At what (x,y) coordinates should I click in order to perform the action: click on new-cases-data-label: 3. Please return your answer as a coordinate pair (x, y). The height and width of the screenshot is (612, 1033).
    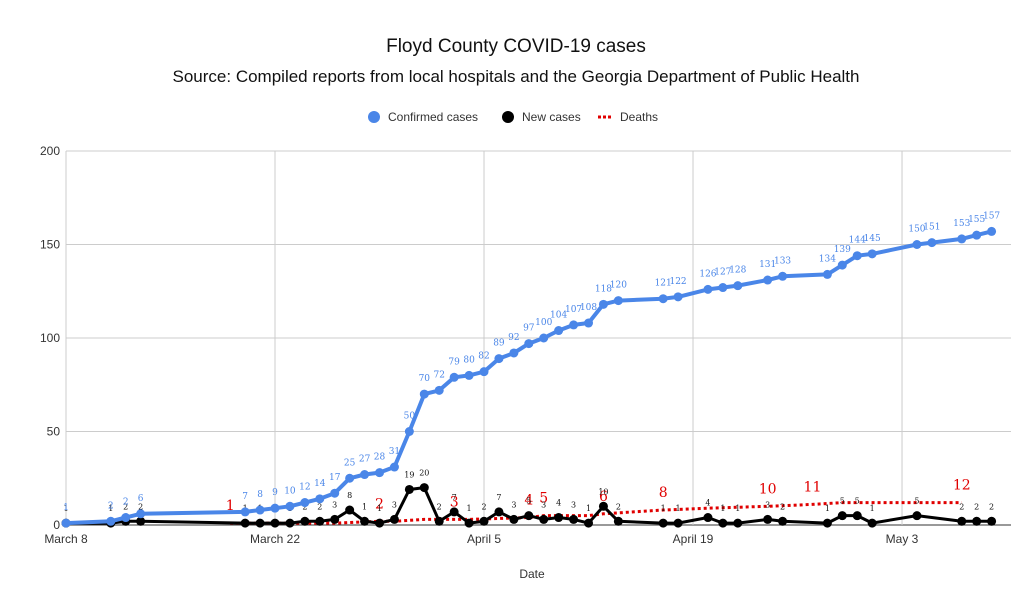
    Looking at the image, I should click on (767, 504).